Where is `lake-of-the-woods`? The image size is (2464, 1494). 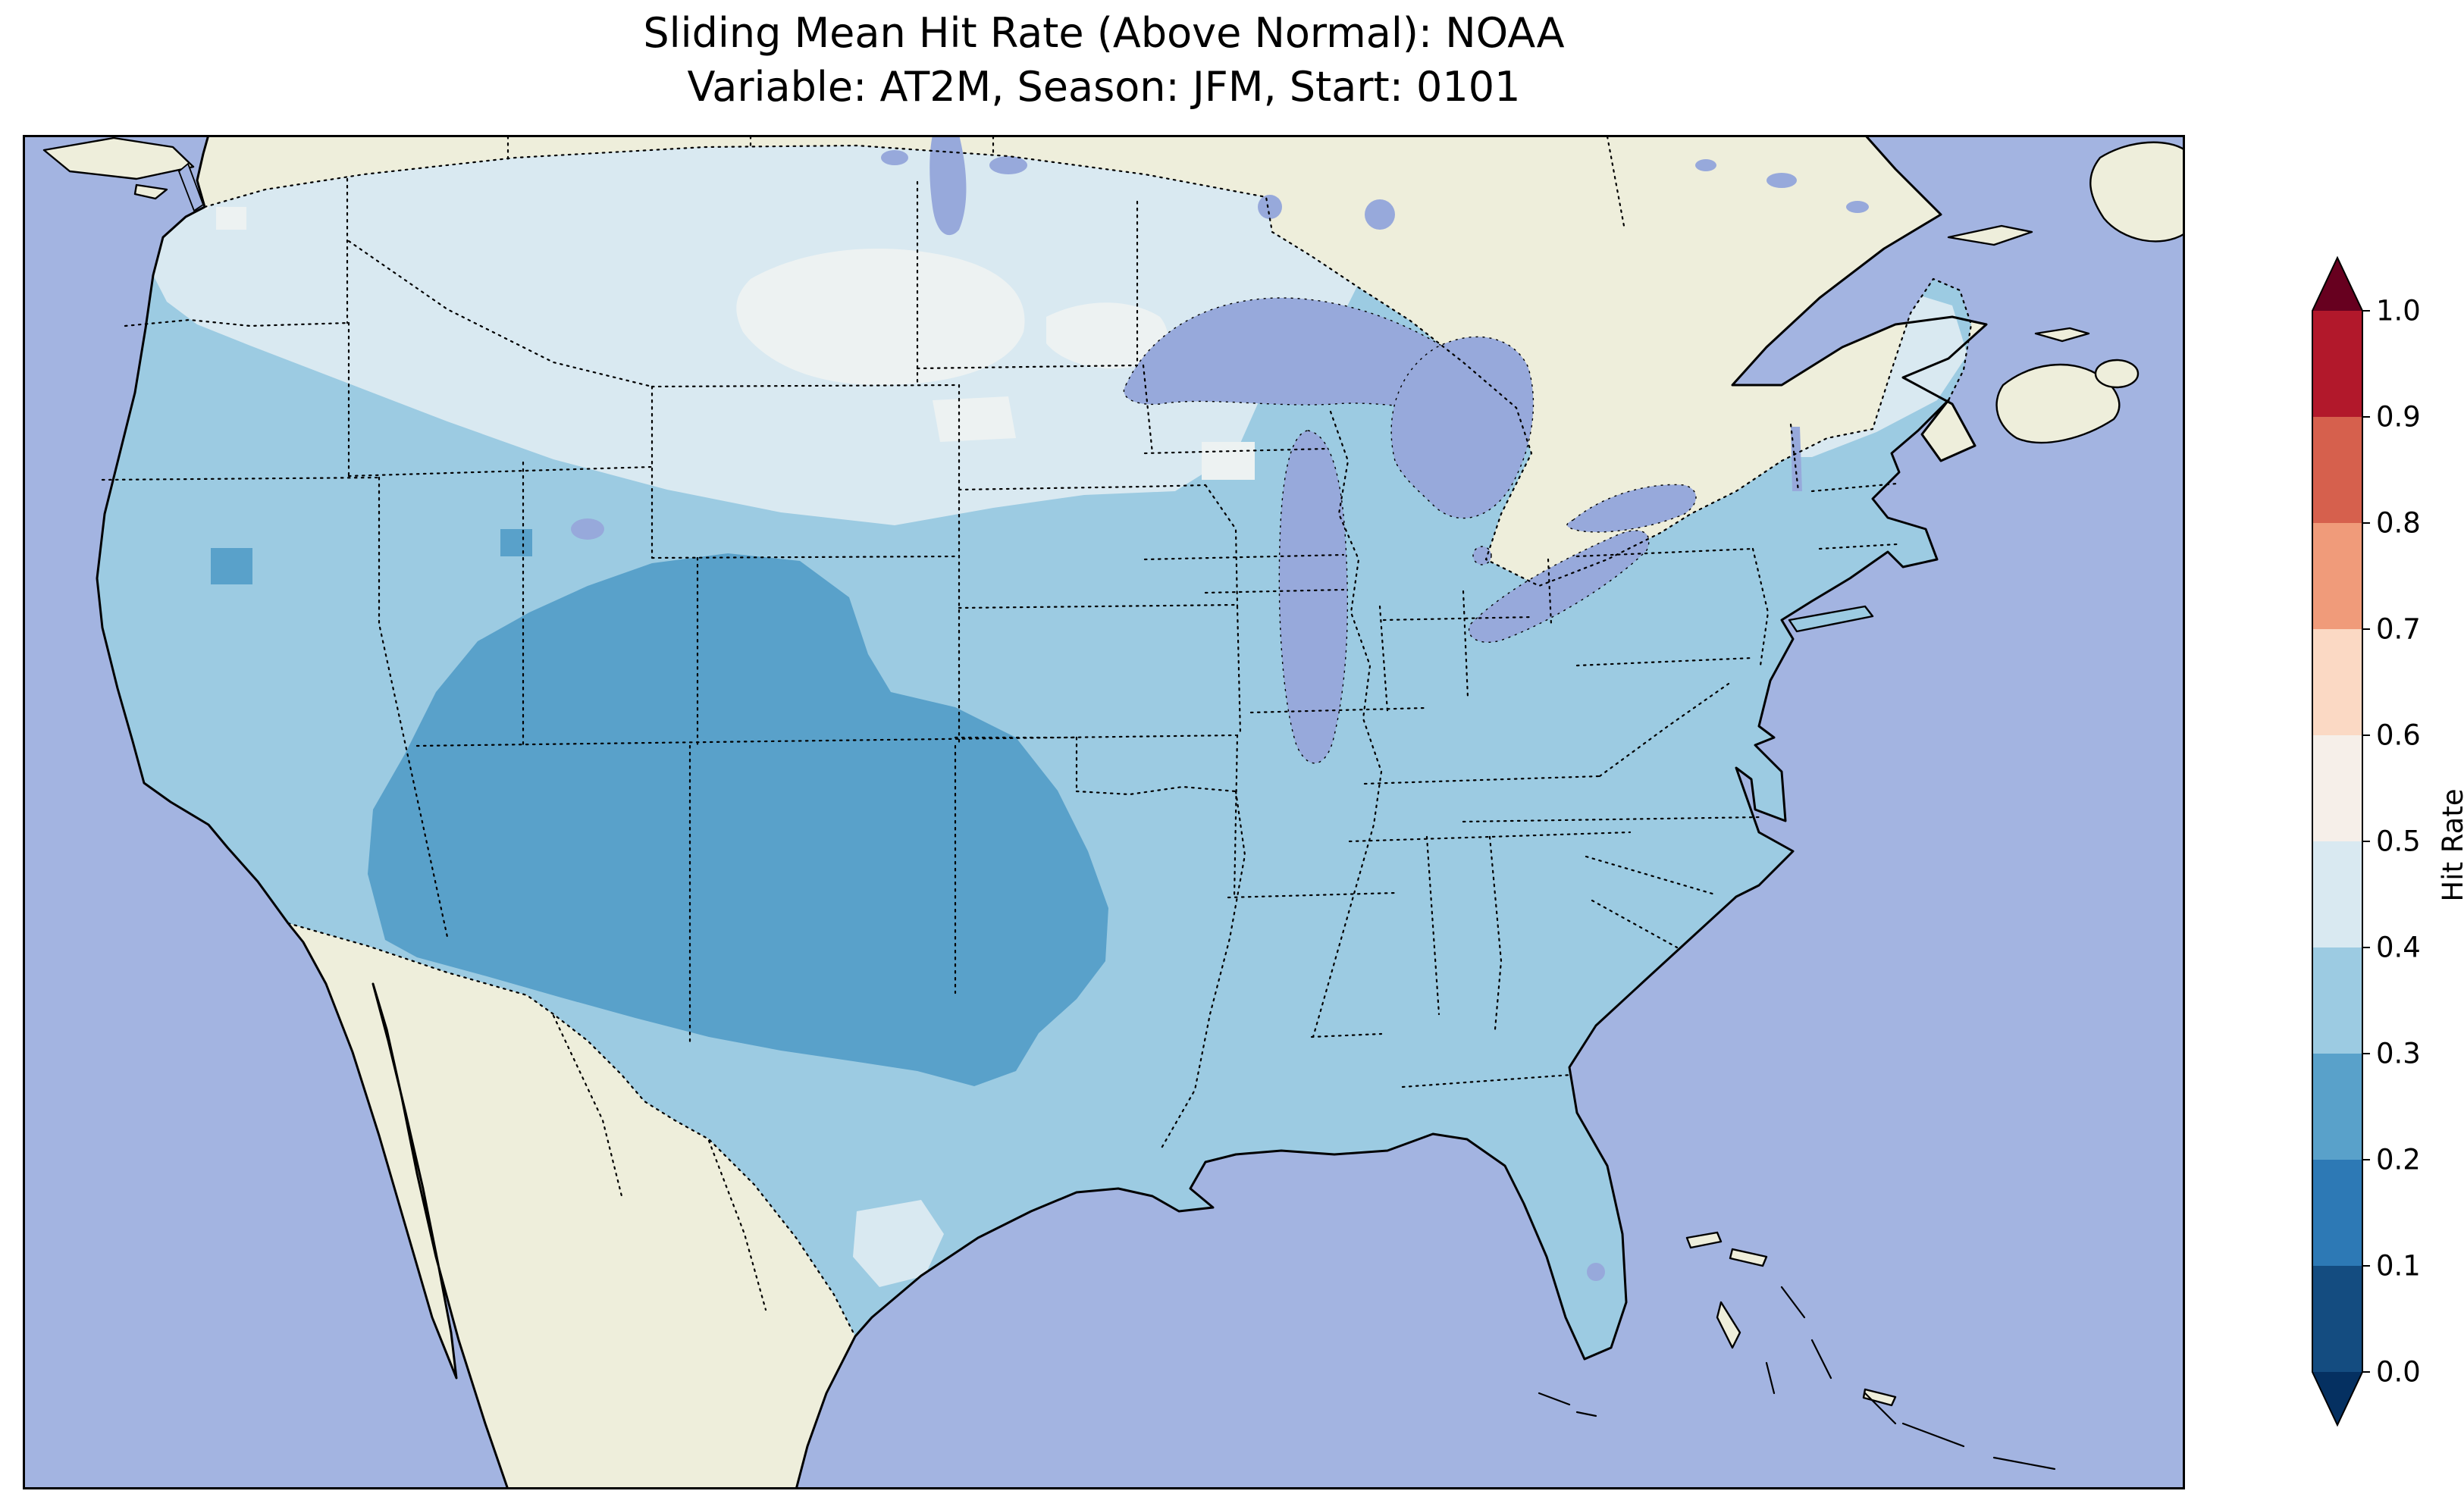
lake-of-the-woods is located at coordinates (1270, 207).